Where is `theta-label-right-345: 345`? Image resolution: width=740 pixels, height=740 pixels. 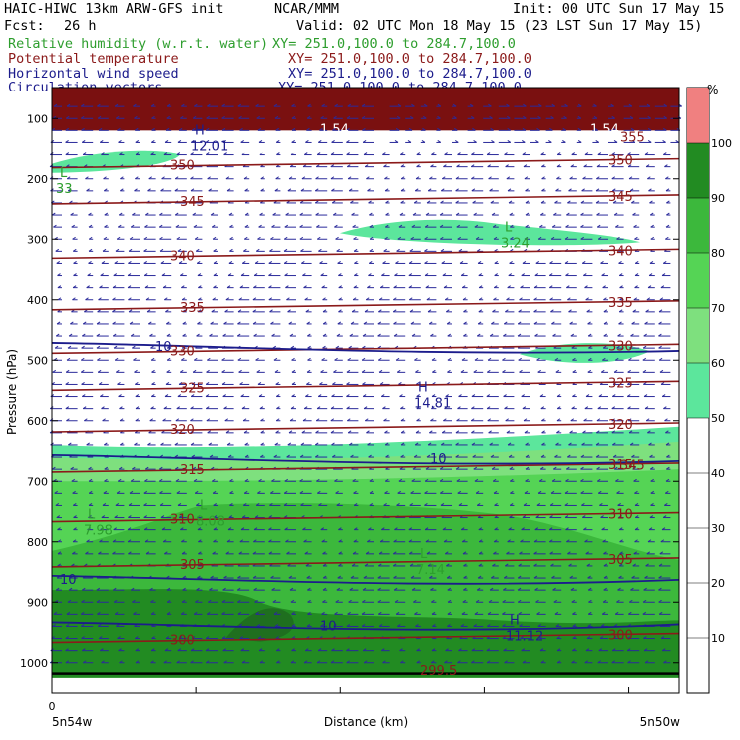
theta-label-right-345: 345 is located at coordinates (620, 197).